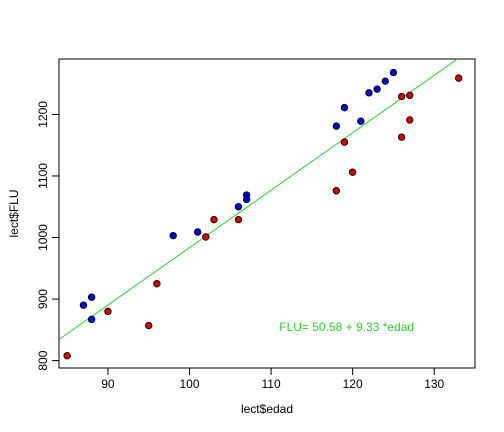  What do you see at coordinates (14, 213) in the screenshot?
I see `y-axis-label: lect$FLU` at bounding box center [14, 213].